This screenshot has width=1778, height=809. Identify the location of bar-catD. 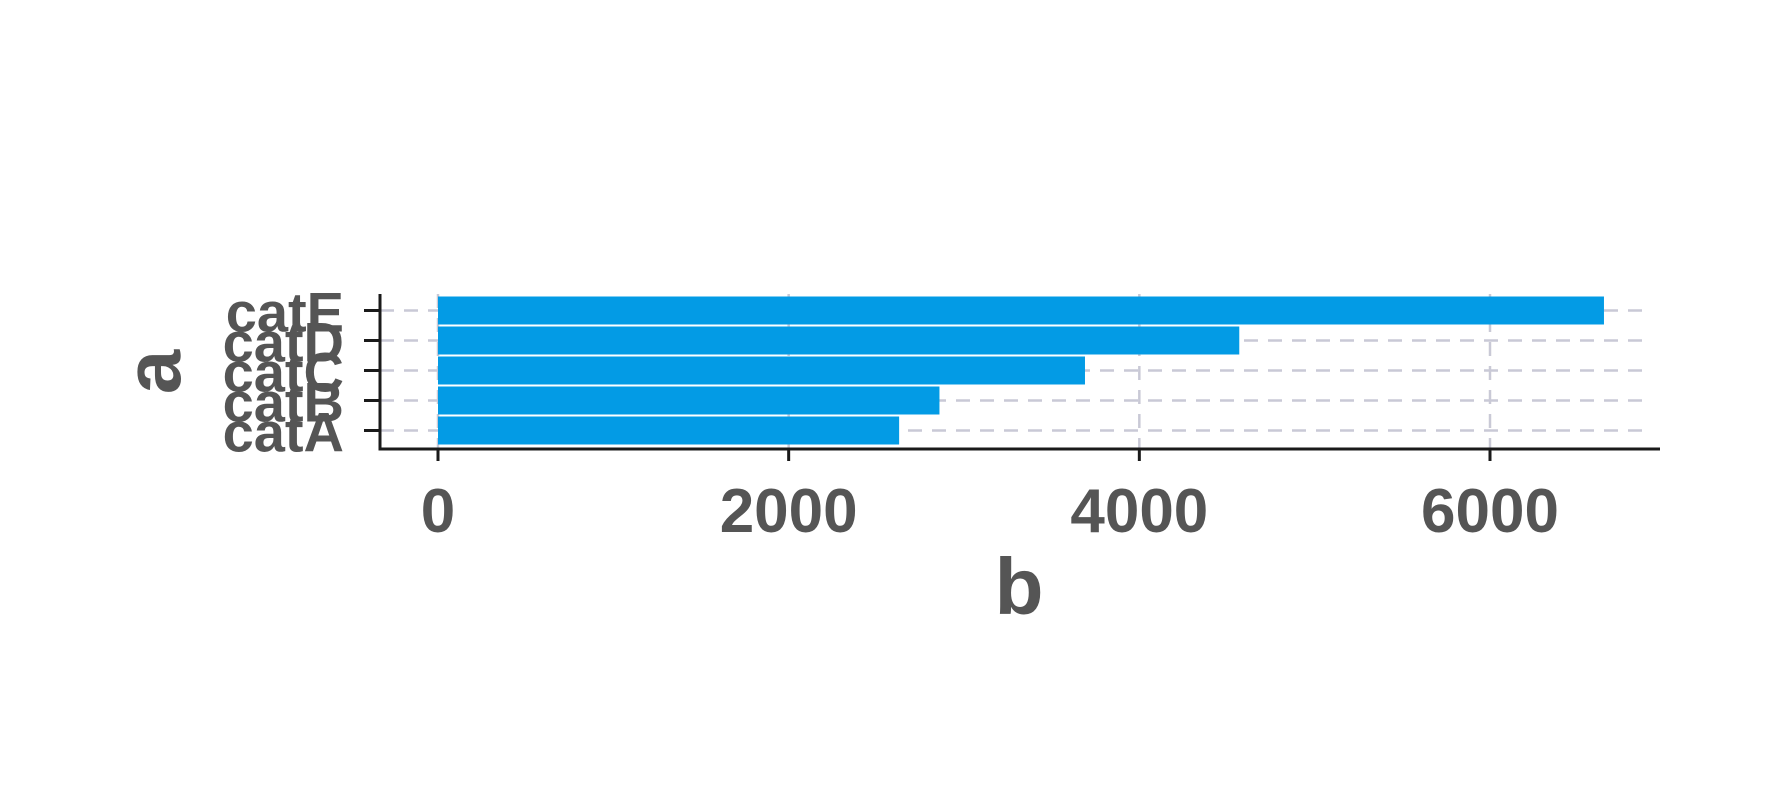
(839, 340).